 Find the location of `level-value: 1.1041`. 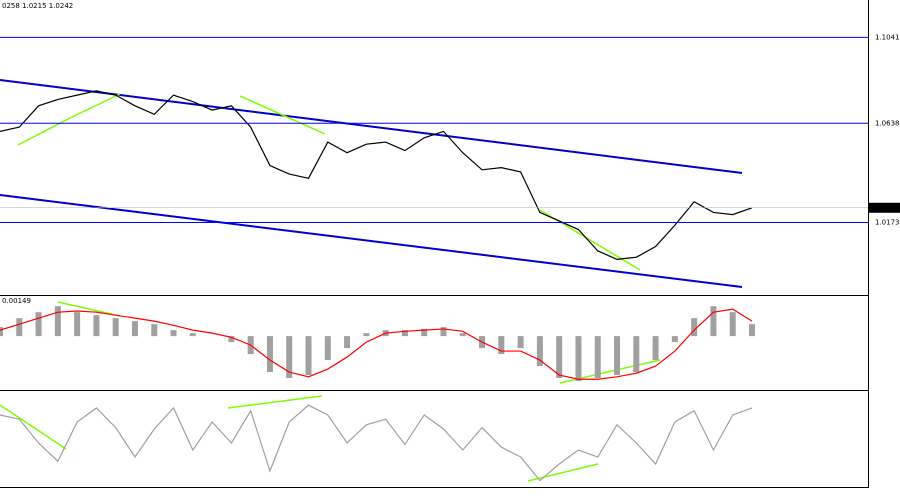

level-value: 1.1041 is located at coordinates (887, 37).